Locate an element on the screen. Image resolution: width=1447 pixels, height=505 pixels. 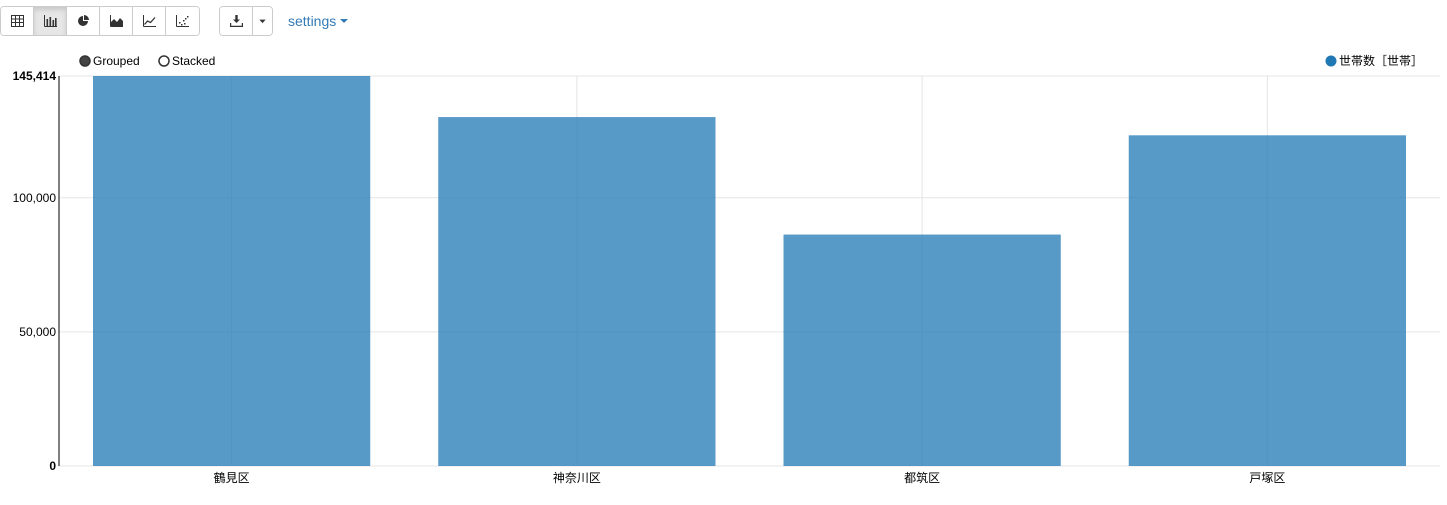
grouped-radio: Grouped is located at coordinates (109, 61).